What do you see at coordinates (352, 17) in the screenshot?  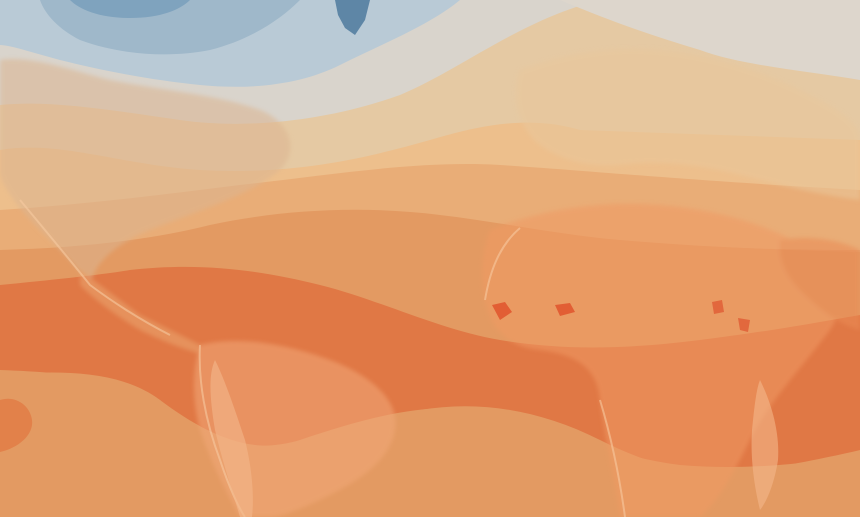 I see `greenland-tip` at bounding box center [352, 17].